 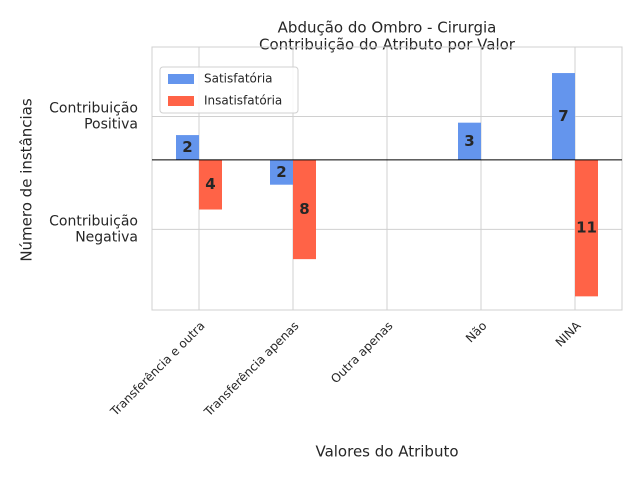 I want to click on data-label: 3, so click(x=469, y=141).